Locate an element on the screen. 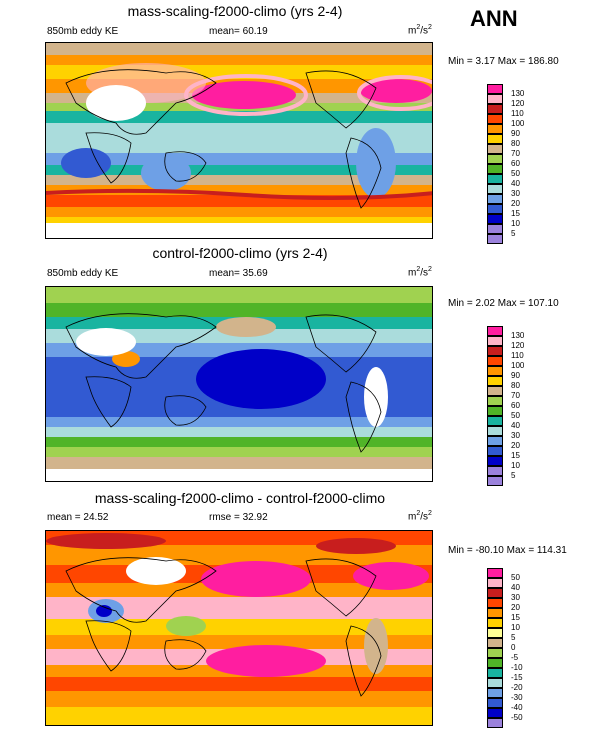 The image size is (612, 729). legend-label: -15 is located at coordinates (517, 677).